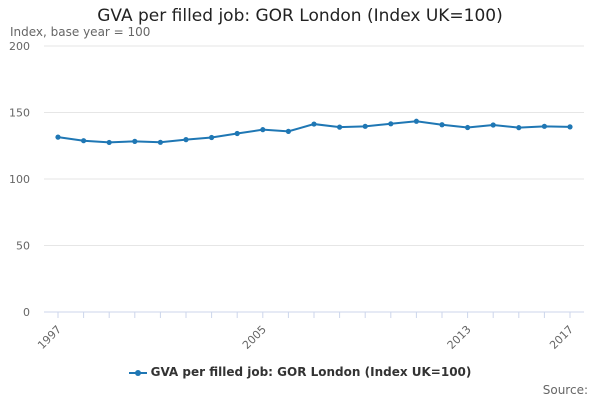 The height and width of the screenshot is (400, 600). I want to click on x-tick-label: 2013, so click(459, 337).